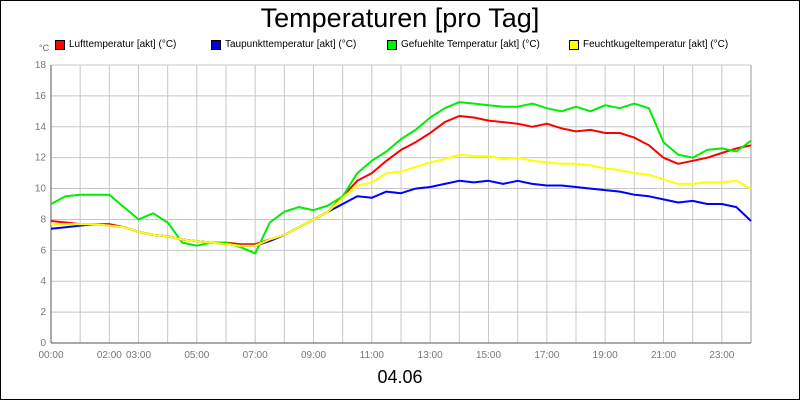 This screenshot has width=800, height=400. What do you see at coordinates (138, 355) in the screenshot?
I see `x-tick-label: 03:00` at bounding box center [138, 355].